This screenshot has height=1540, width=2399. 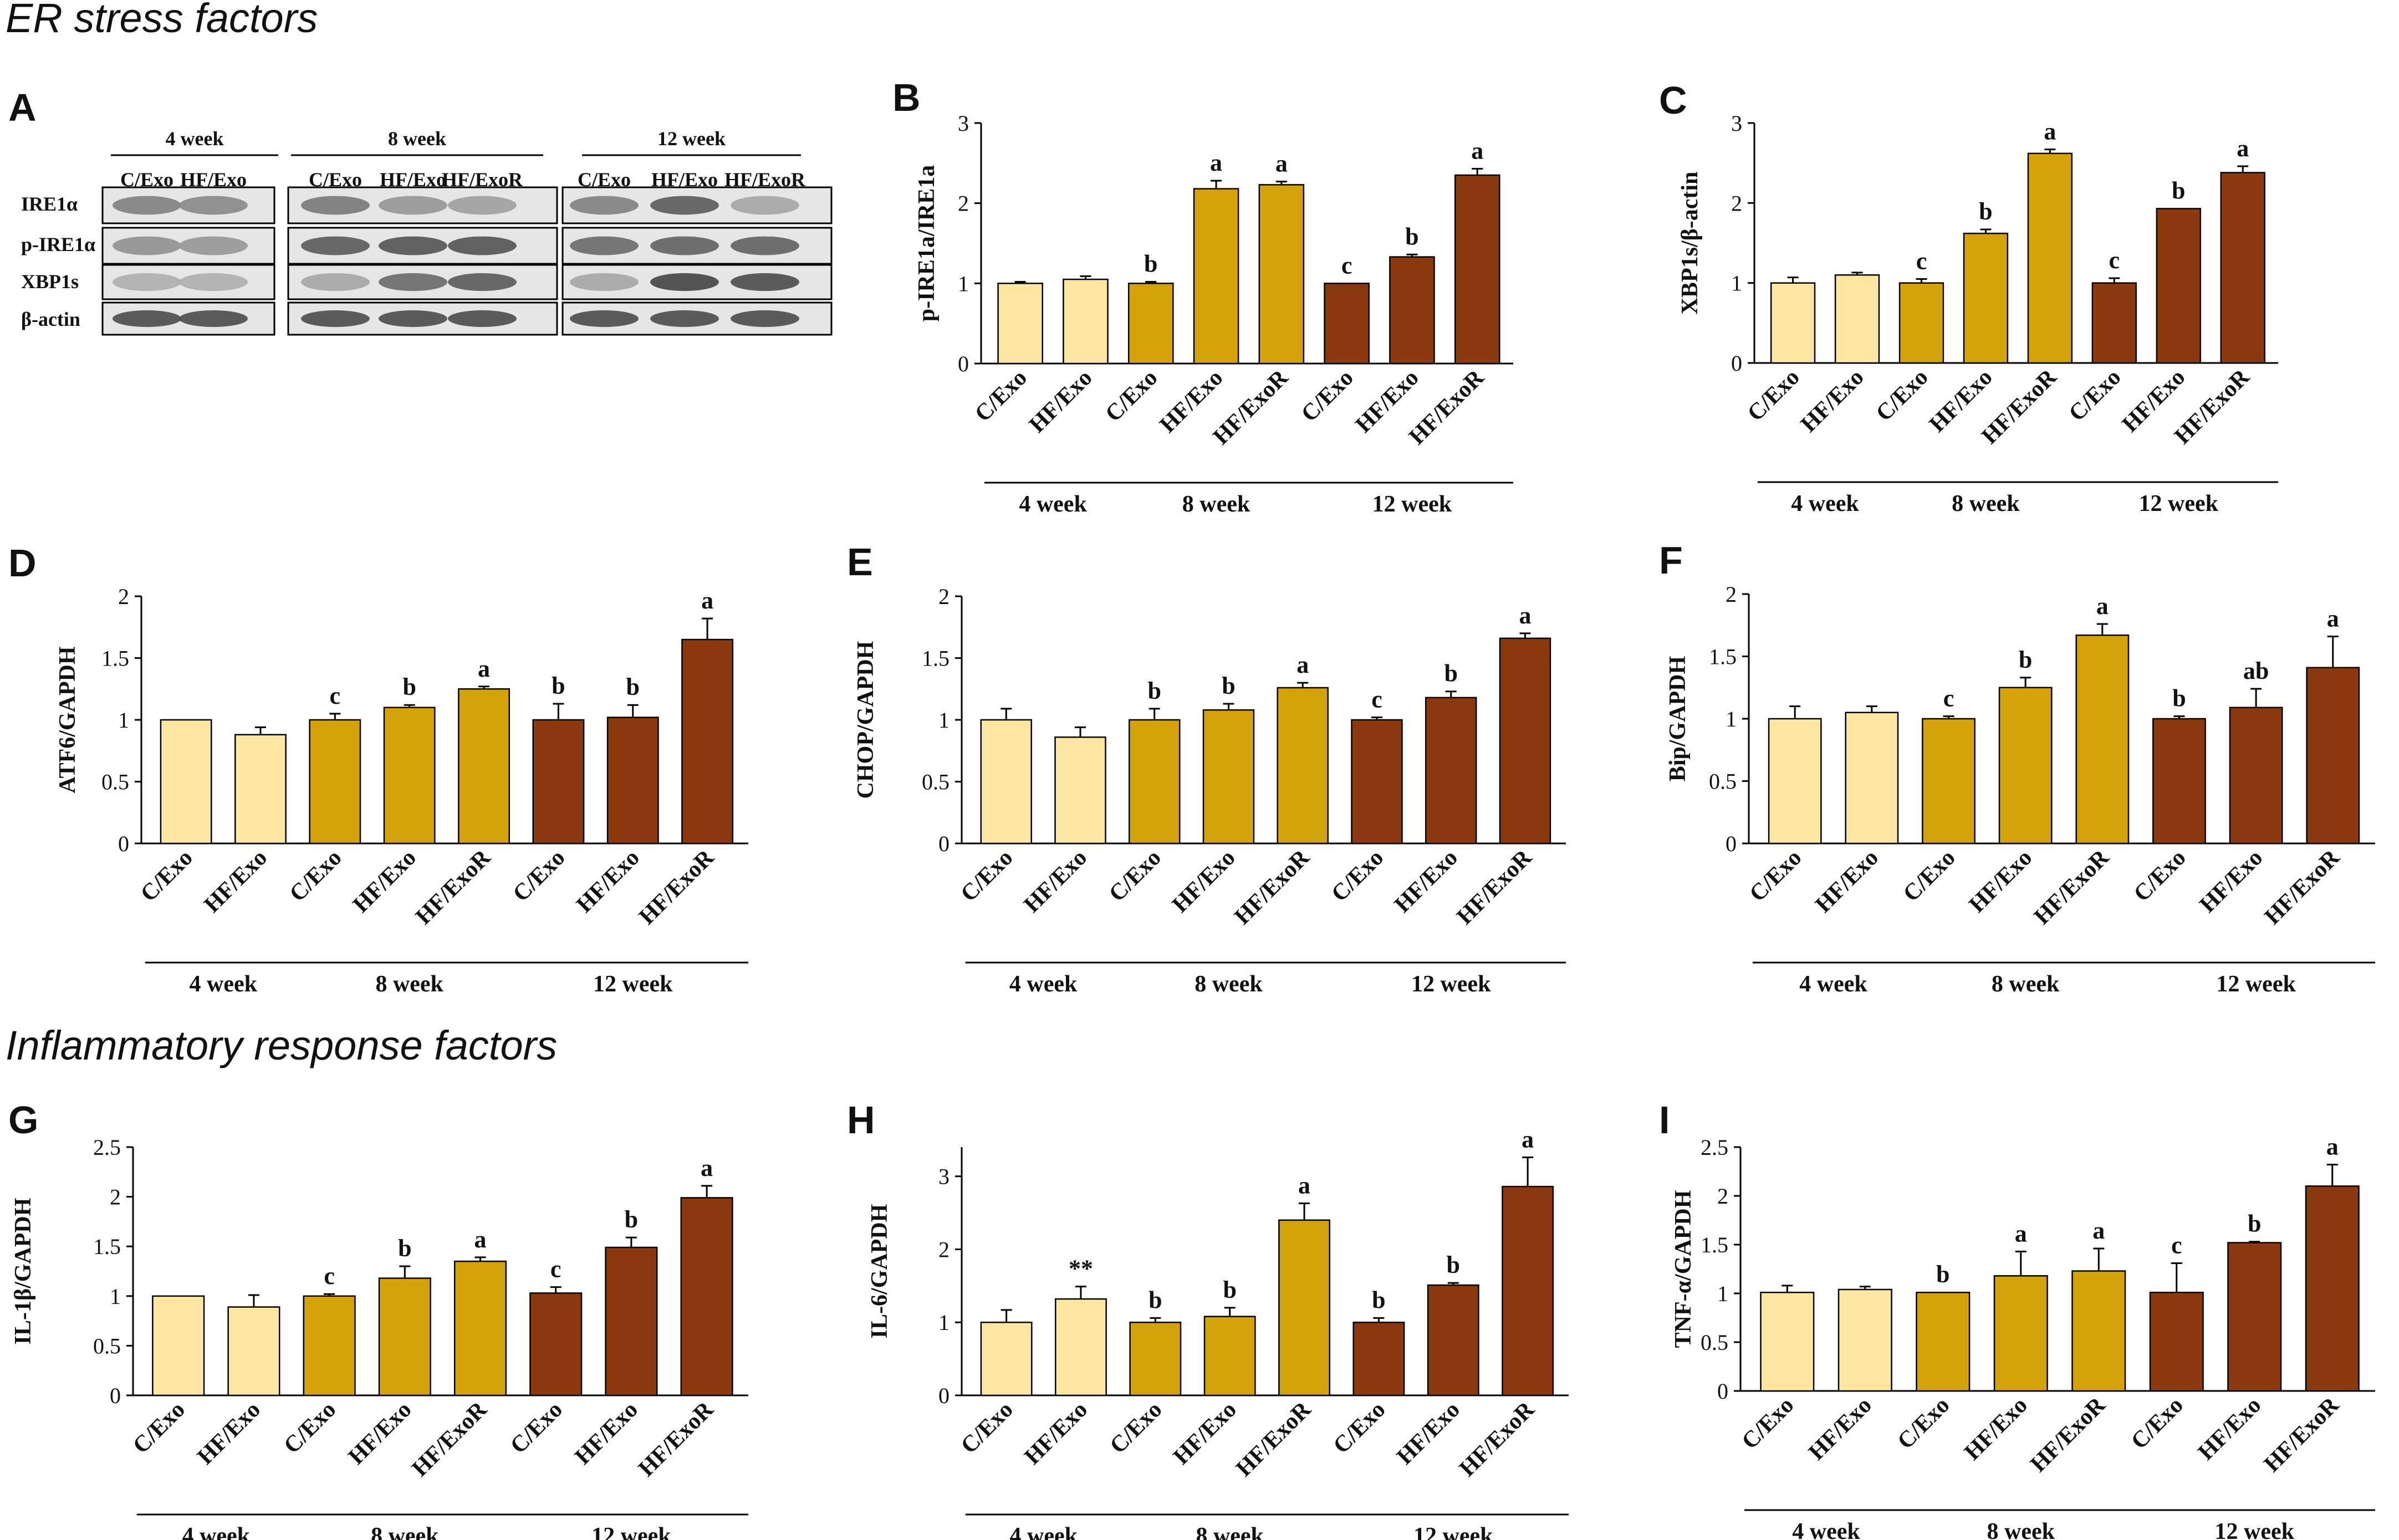 What do you see at coordinates (51, 319) in the screenshot?
I see `blot-row-label: β-actin` at bounding box center [51, 319].